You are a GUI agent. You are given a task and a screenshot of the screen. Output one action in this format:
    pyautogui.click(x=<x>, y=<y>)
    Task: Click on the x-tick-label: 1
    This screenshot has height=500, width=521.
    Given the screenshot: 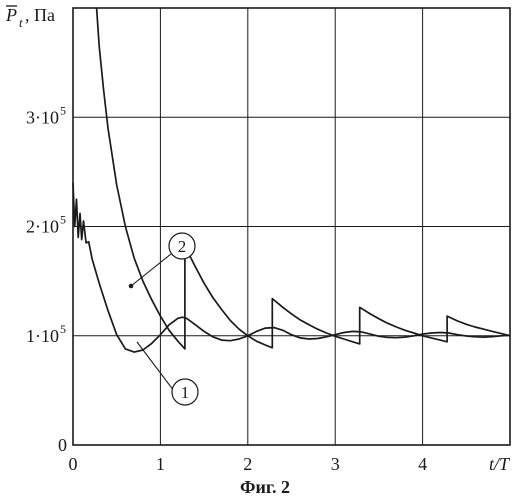 What is the action you would take?
    pyautogui.click(x=160, y=464)
    